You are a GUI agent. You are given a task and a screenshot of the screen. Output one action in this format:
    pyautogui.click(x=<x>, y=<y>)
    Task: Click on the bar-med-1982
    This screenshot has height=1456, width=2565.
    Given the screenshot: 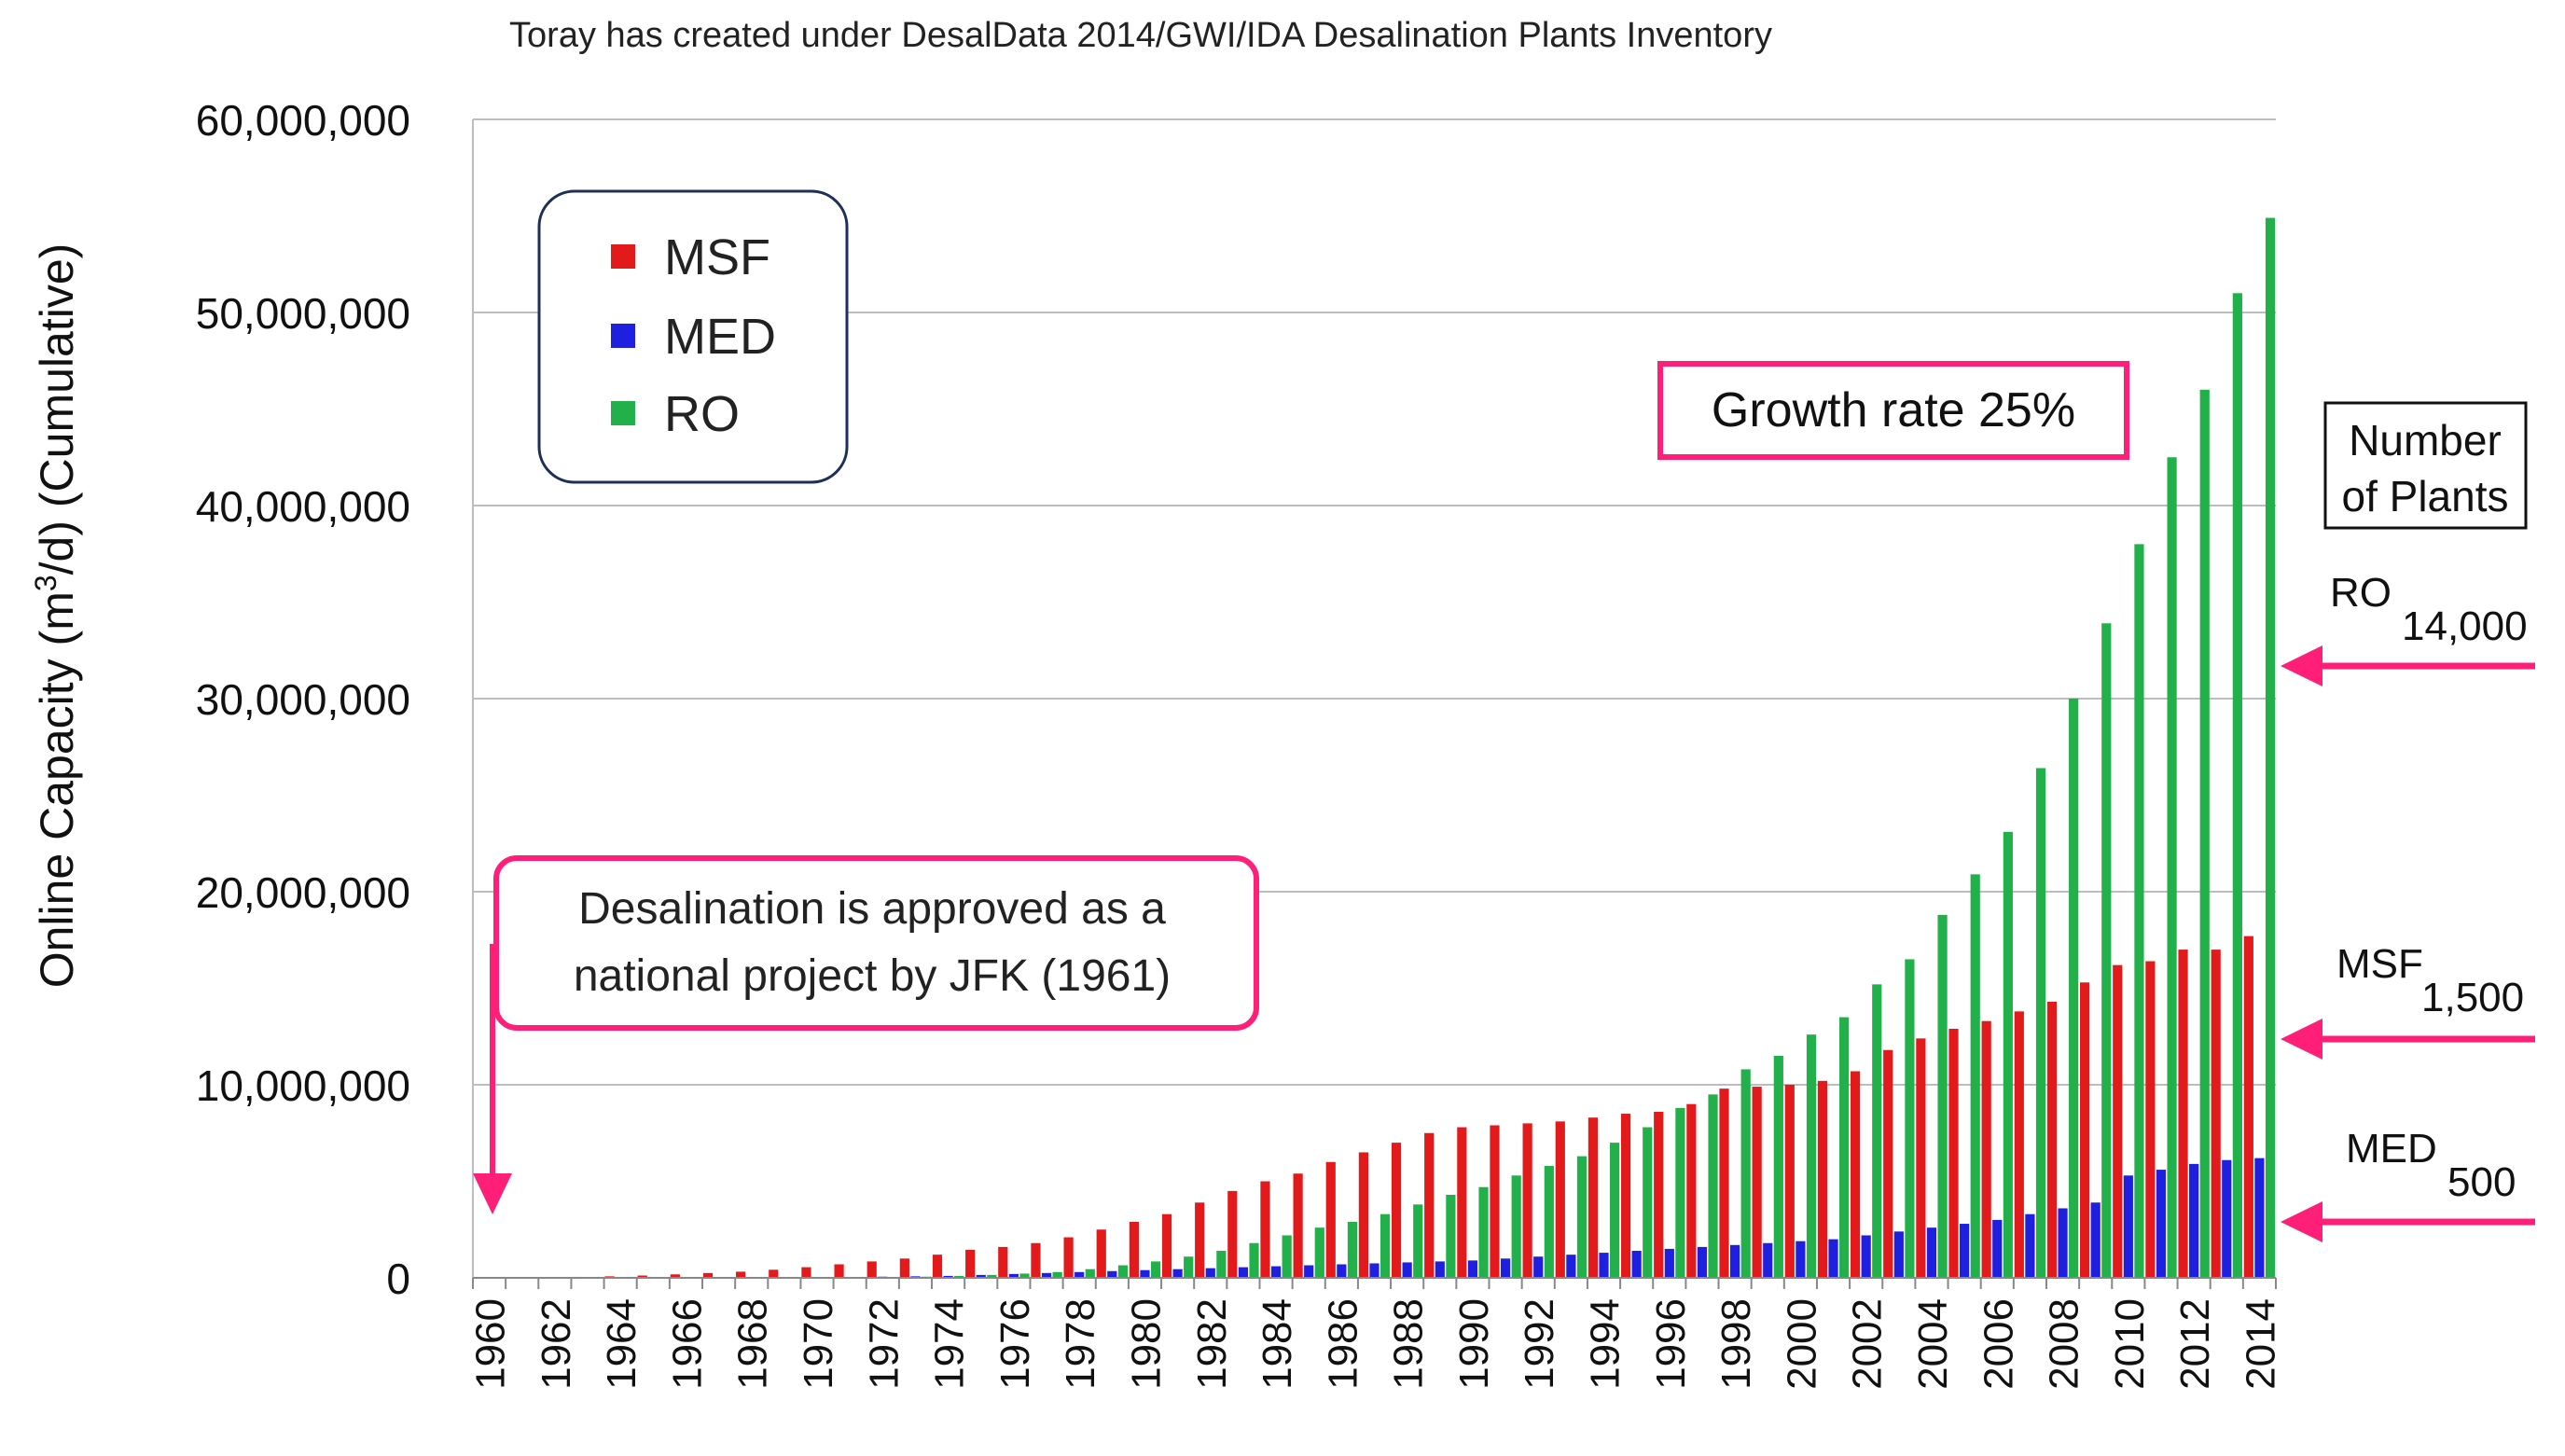 What is the action you would take?
    pyautogui.click(x=1210, y=1273)
    